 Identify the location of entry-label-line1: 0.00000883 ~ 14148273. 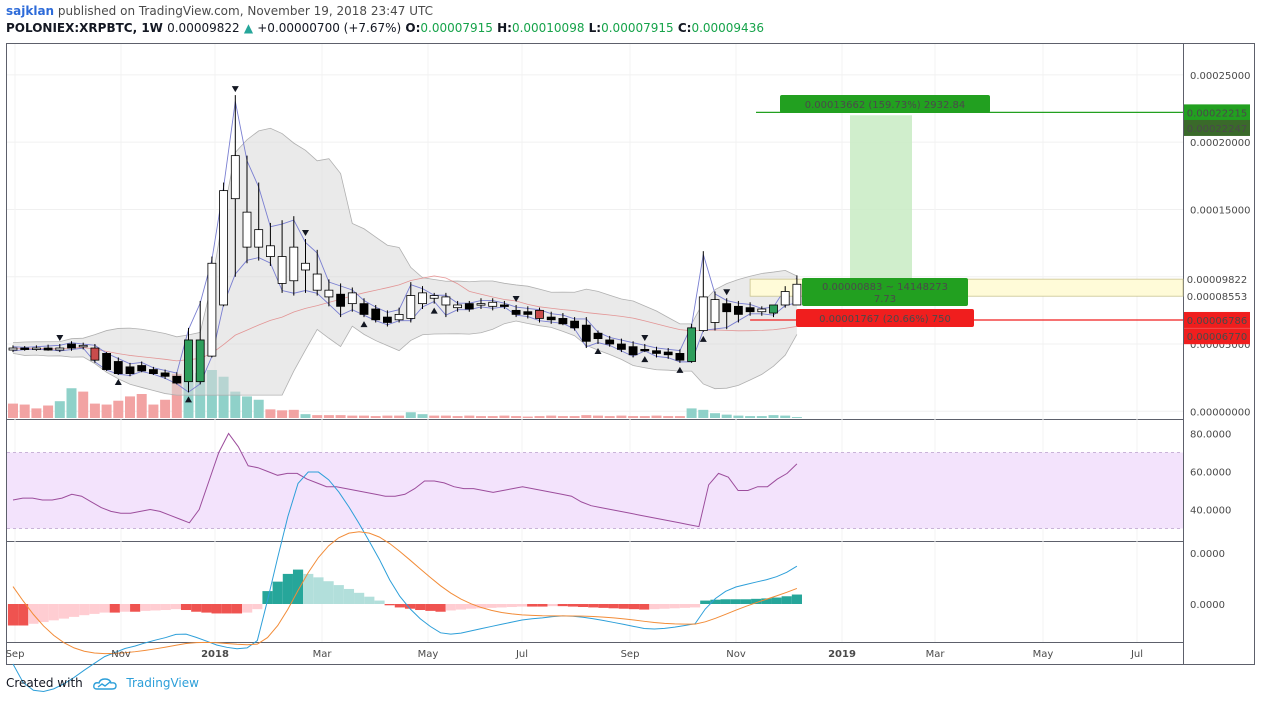
(885, 287).